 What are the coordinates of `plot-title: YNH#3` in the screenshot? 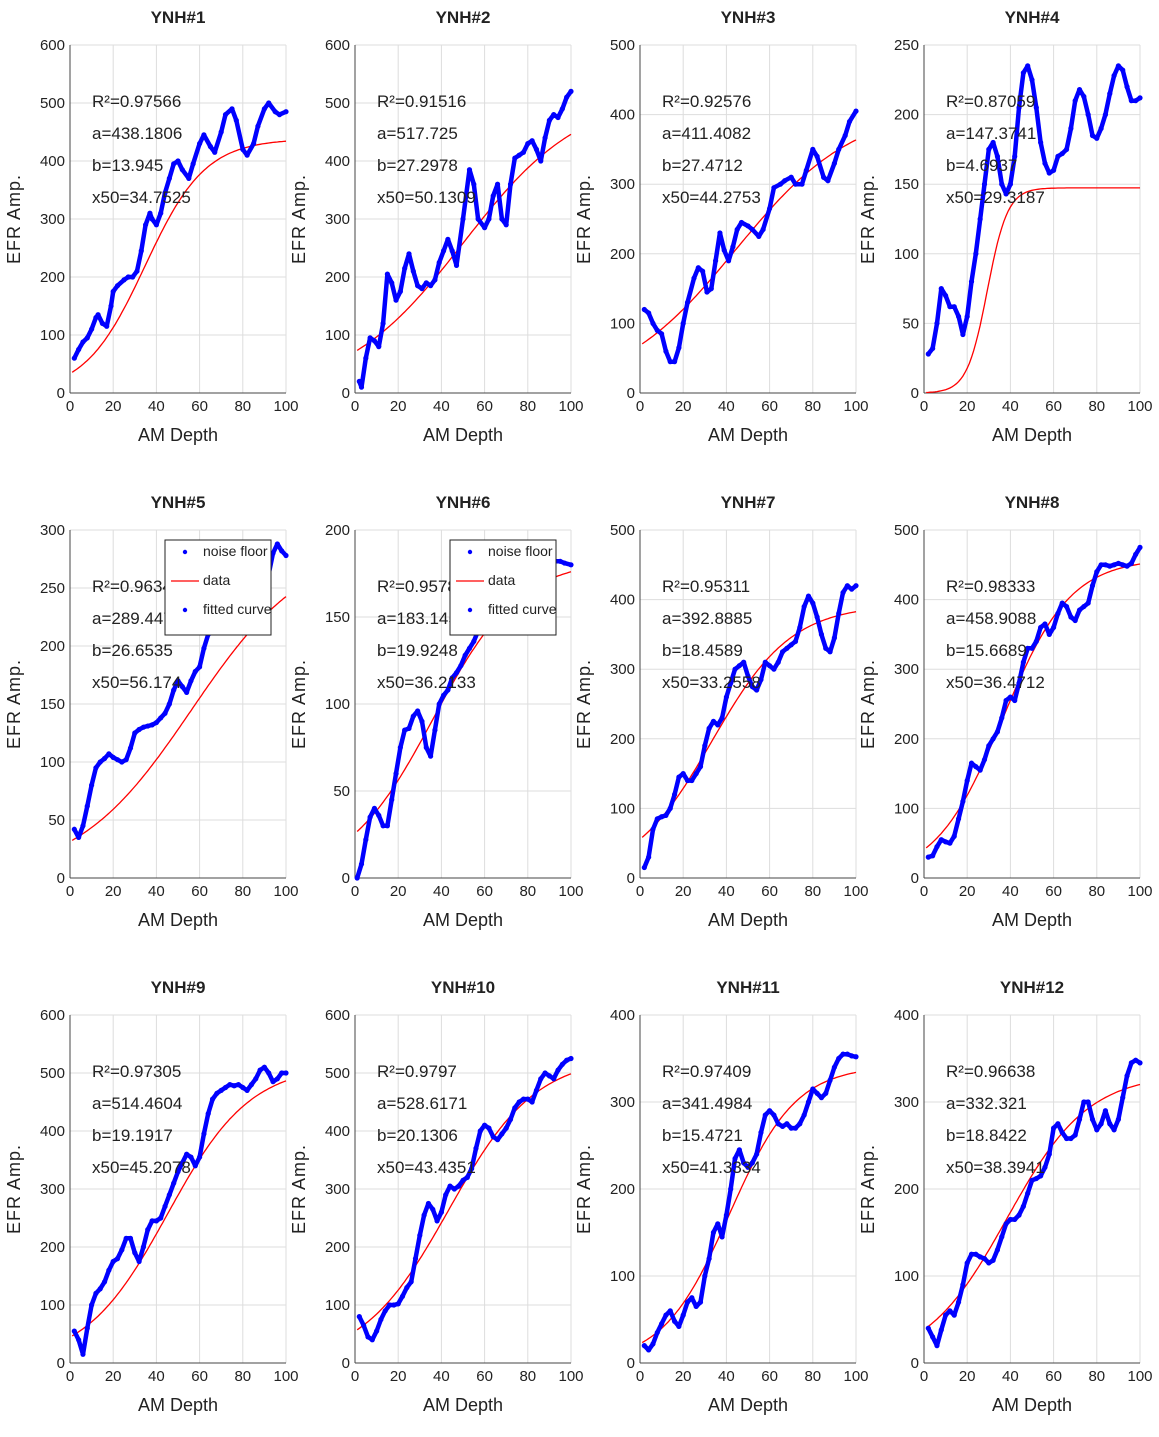 It's located at (748, 17).